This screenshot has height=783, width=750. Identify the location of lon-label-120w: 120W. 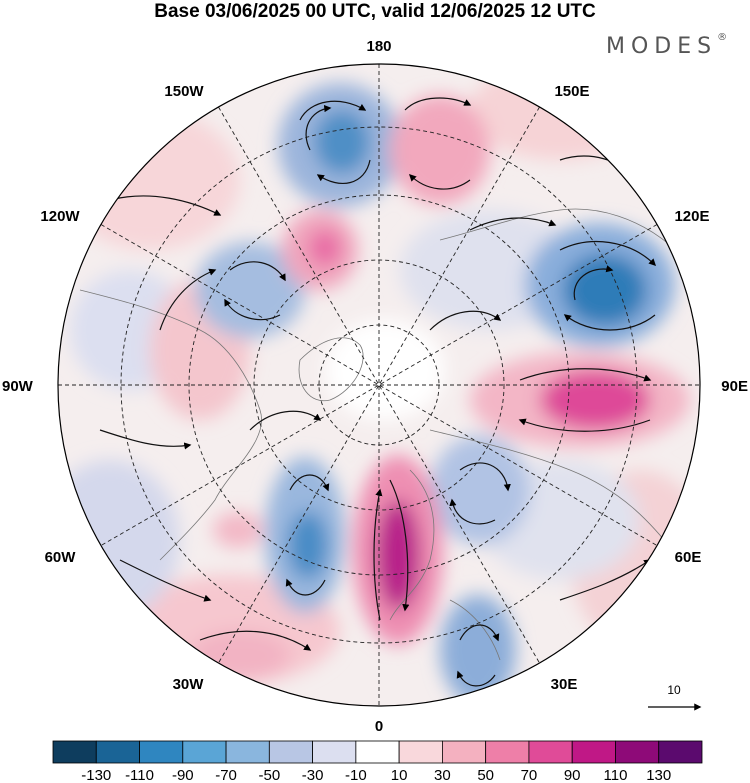
(60, 216).